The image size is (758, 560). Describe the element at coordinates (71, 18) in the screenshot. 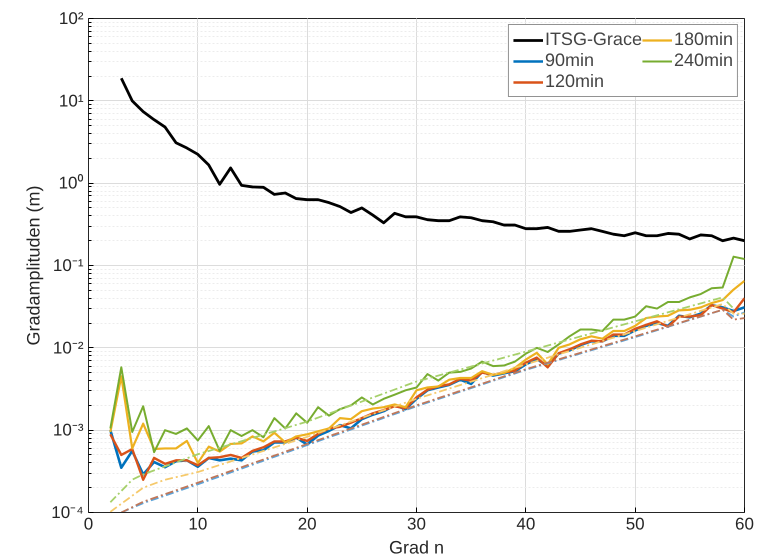

I see `y-tick-label: 10²` at that location.